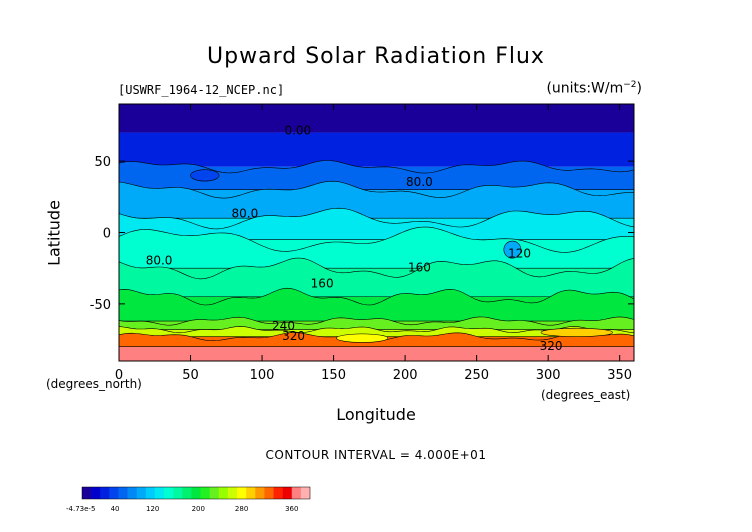 The image size is (752, 532). What do you see at coordinates (119, 375) in the screenshot?
I see `x-tick-label: 0` at bounding box center [119, 375].